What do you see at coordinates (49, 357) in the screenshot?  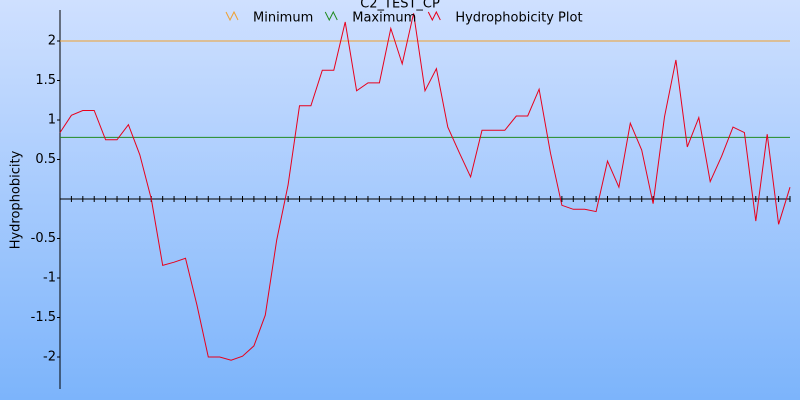 I see `y-tick-label: -2` at bounding box center [49, 357].